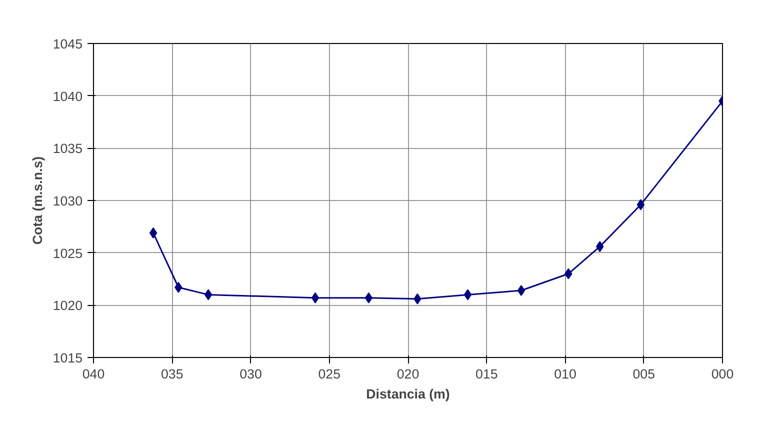 The image size is (783, 427). I want to click on y-tick-label: 1025, so click(67, 253).